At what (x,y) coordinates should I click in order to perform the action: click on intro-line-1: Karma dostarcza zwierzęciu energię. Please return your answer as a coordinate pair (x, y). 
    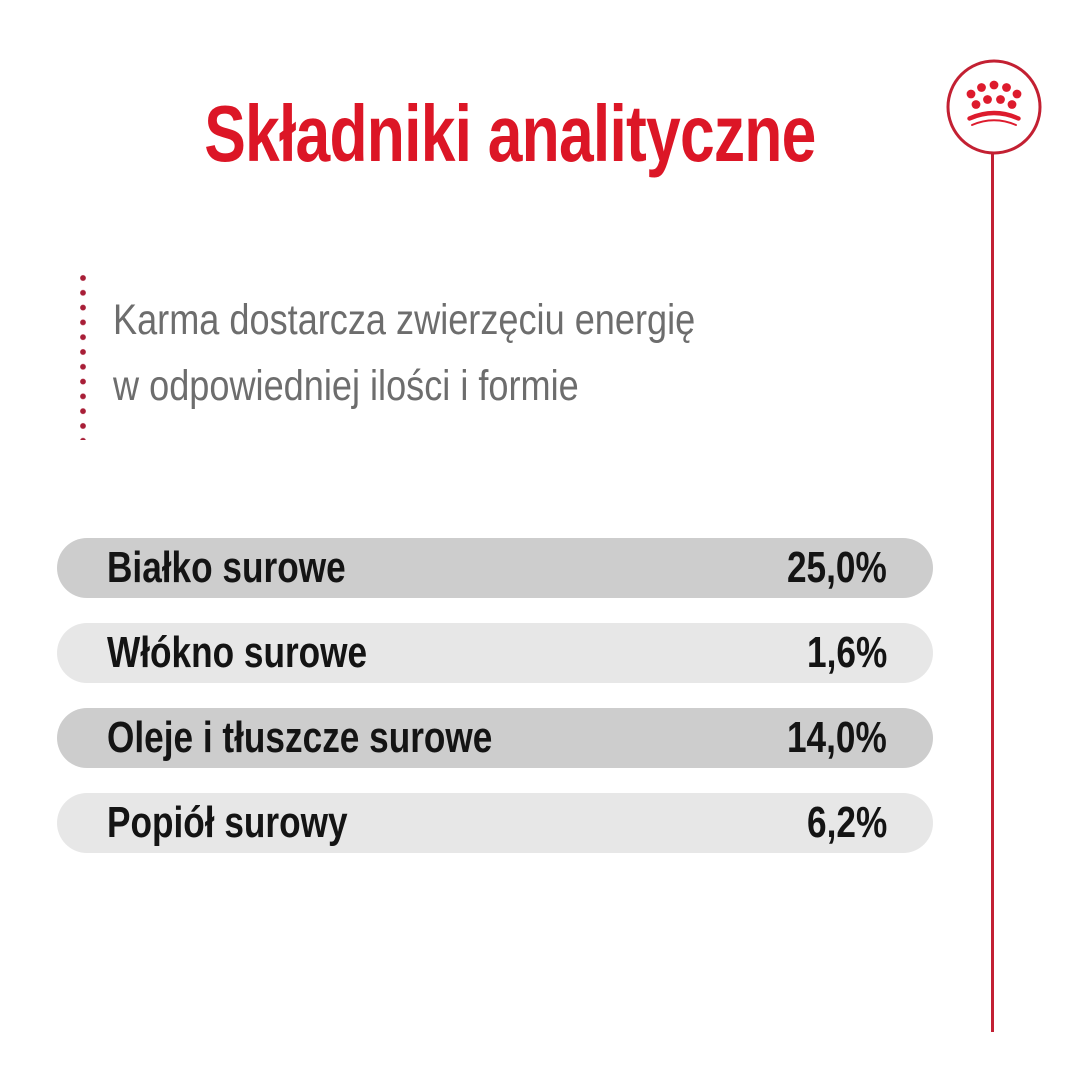
    Looking at the image, I should click on (404, 320).